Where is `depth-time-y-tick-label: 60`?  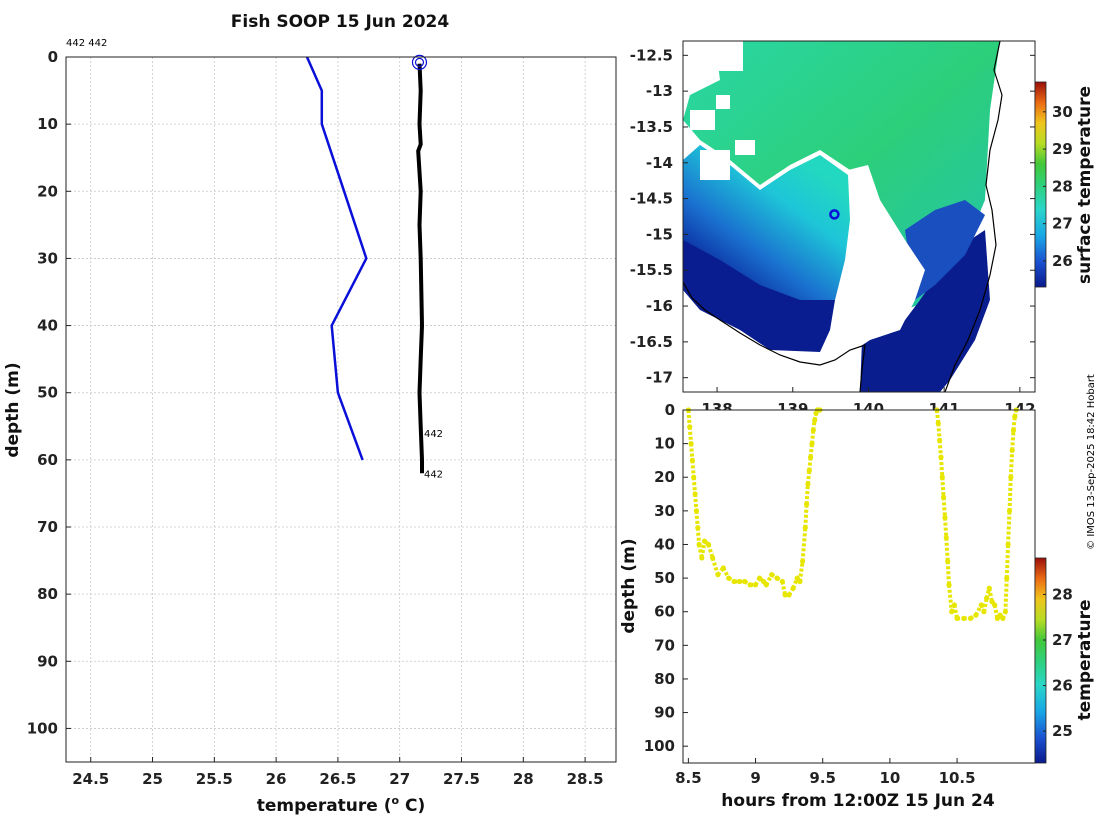 depth-time-y-tick-label: 60 is located at coordinates (664, 612).